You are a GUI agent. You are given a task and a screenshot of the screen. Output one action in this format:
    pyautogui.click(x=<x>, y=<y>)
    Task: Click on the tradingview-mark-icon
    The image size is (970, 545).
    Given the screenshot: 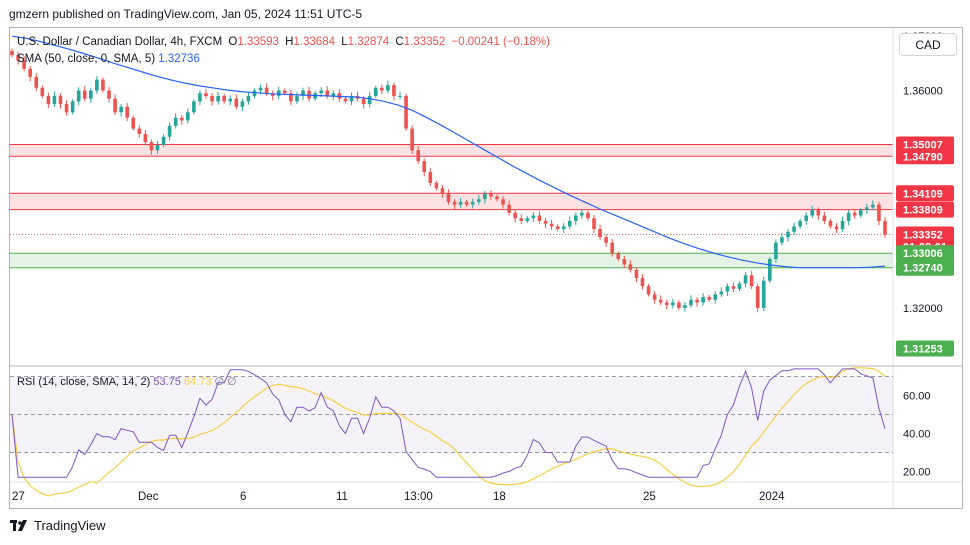 What is the action you would take?
    pyautogui.click(x=18, y=525)
    